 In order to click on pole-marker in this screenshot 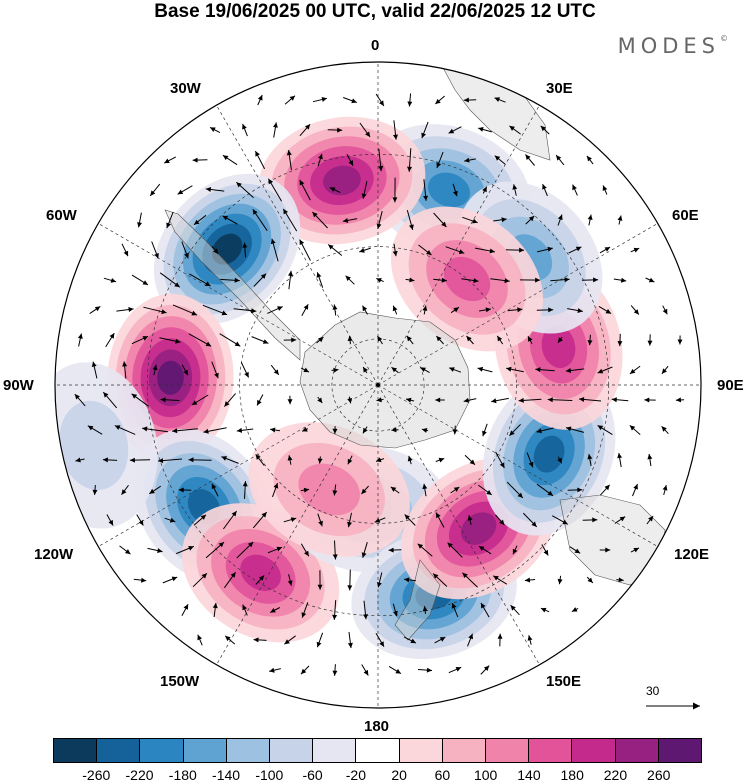, I will do `click(378, 385)`.